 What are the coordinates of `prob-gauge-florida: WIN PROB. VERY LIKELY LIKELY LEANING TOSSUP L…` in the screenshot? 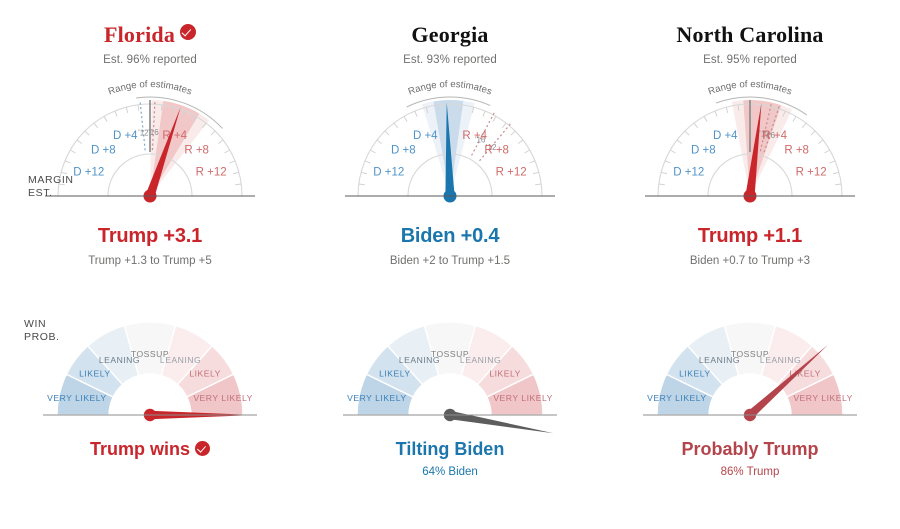 It's located at (150, 370).